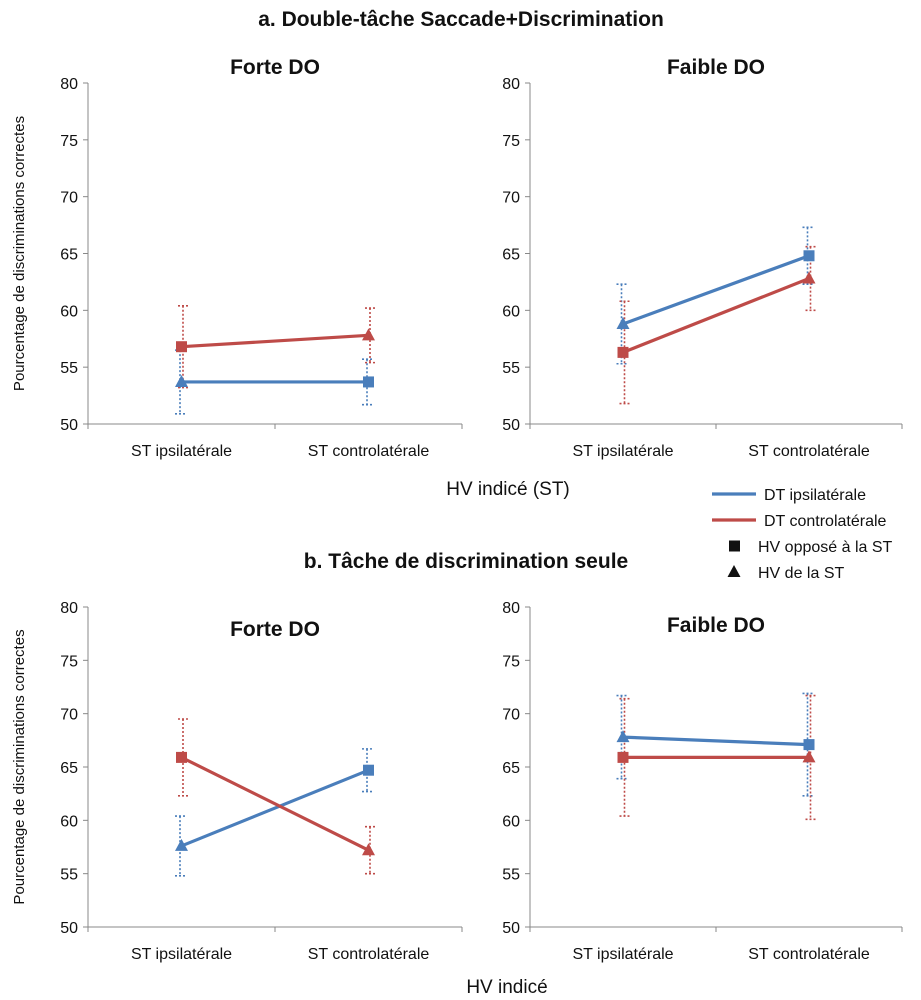 This screenshot has height=1000, width=921. Describe the element at coordinates (815, 495) in the screenshot. I see `legend-label: DT ipsilatérale` at that location.